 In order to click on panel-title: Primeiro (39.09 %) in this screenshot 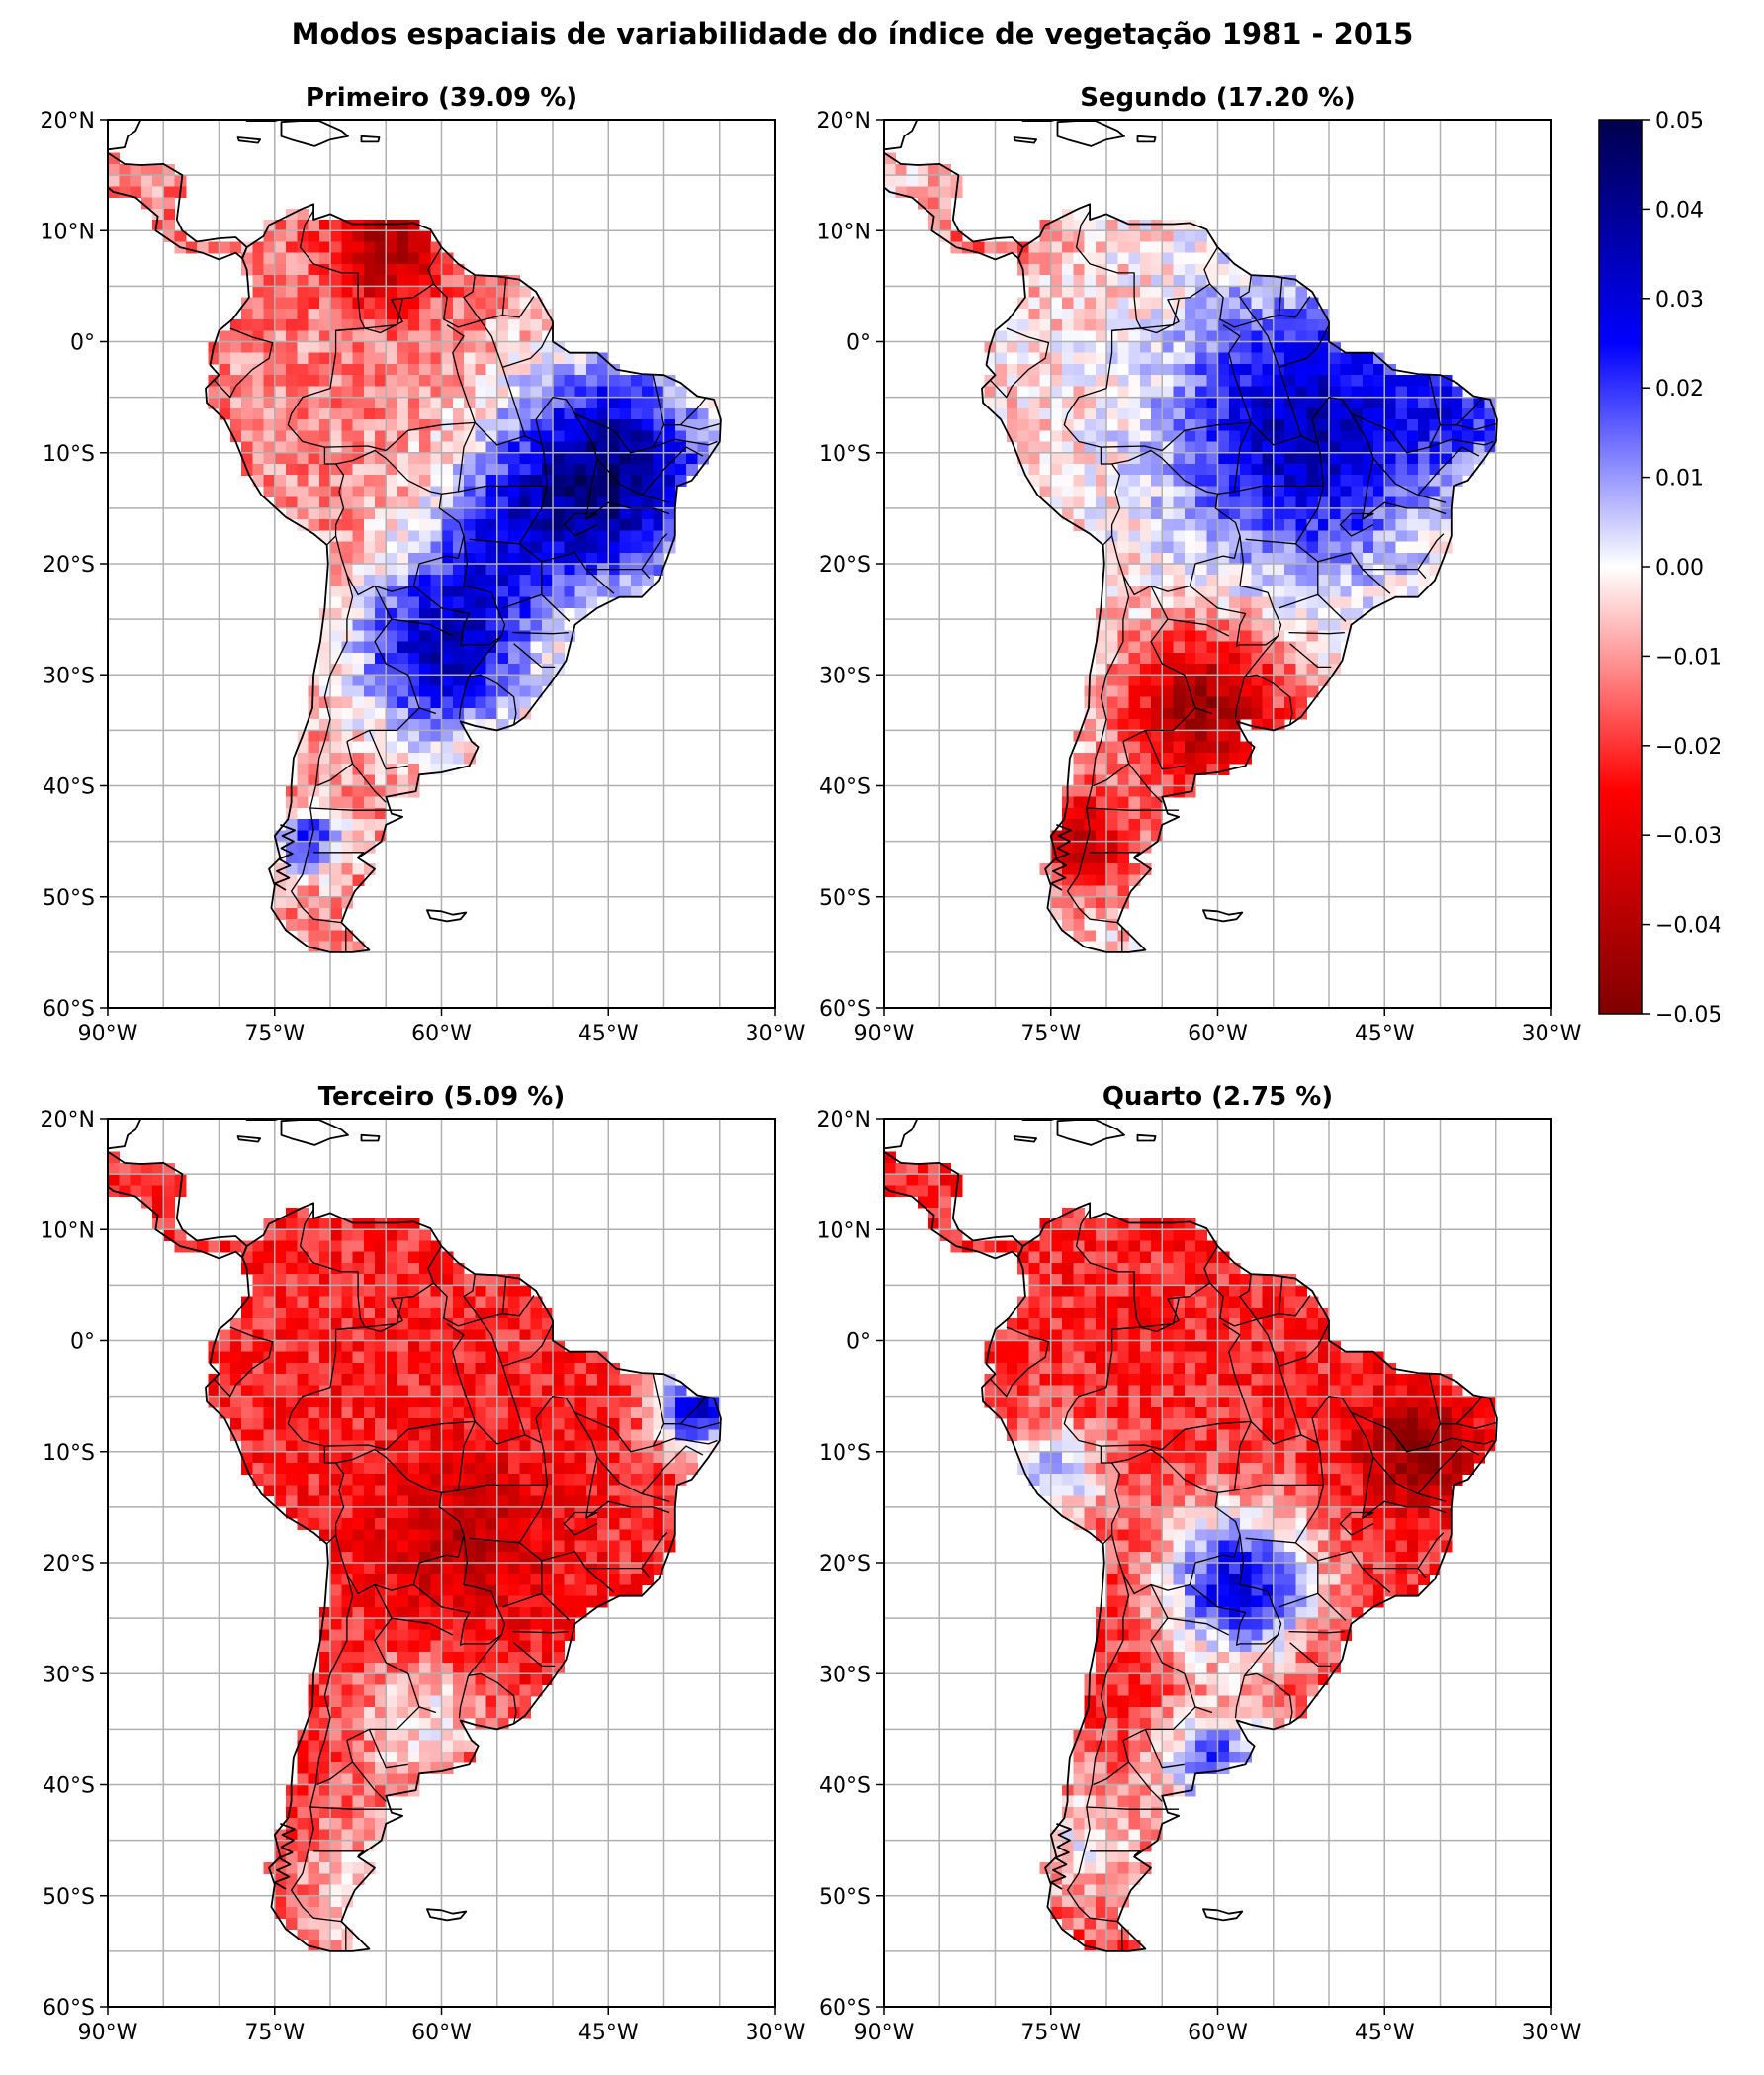, I will do `click(442, 98)`.